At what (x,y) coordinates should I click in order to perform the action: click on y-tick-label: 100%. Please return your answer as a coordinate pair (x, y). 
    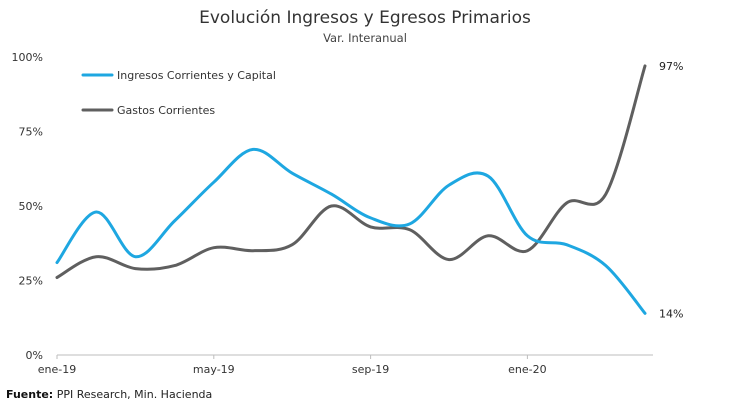
    Looking at the image, I should click on (27, 57).